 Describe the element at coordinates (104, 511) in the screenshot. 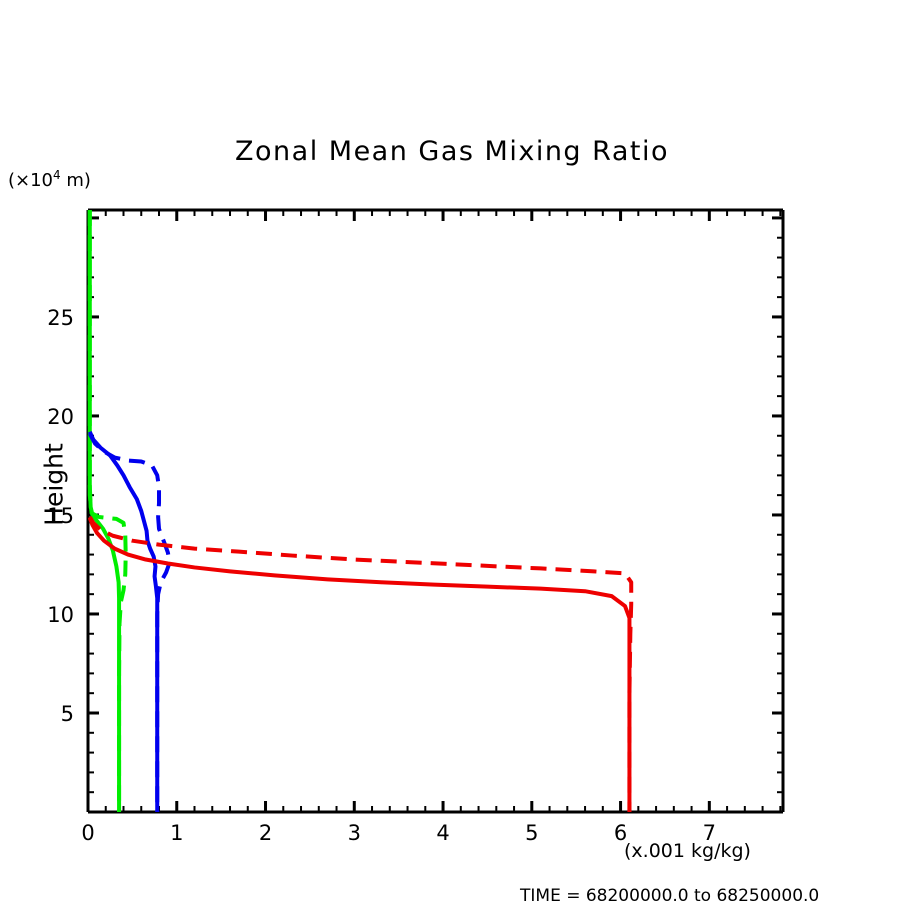

I see `series-green-solid` at that location.